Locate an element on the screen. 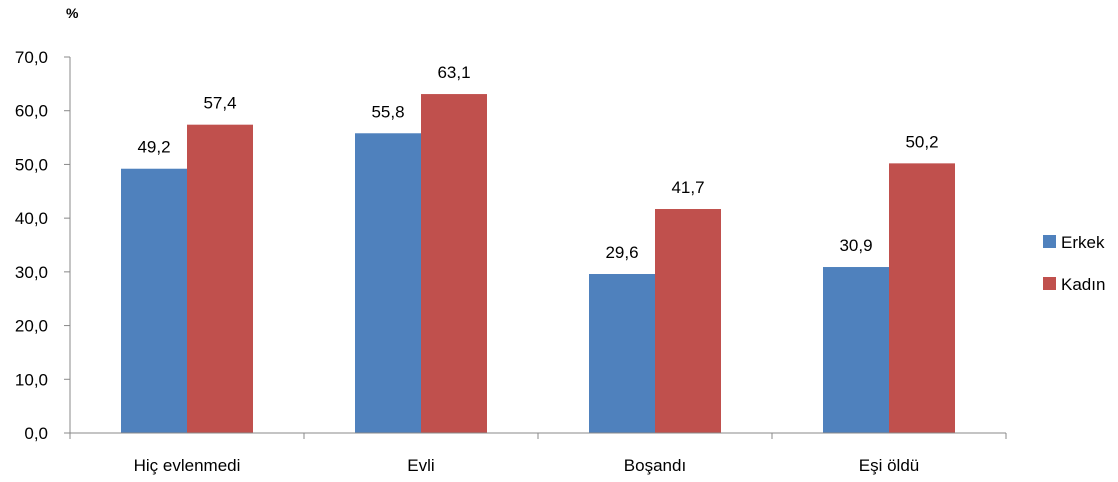  data-label: 63,1 is located at coordinates (453, 72).